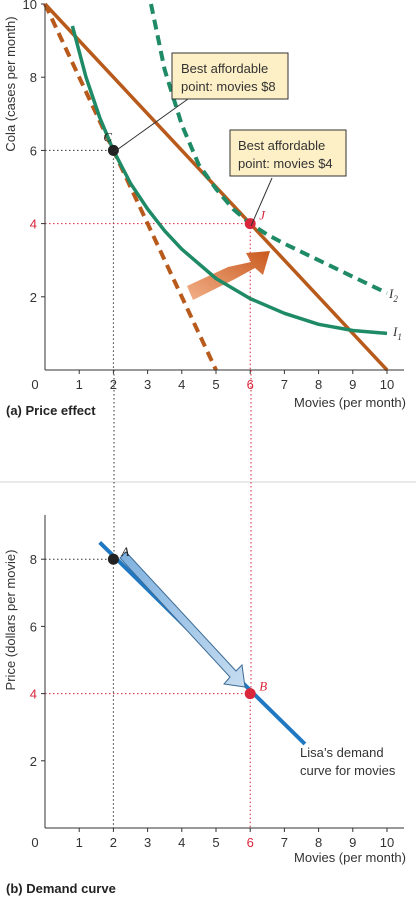  I want to click on callout-j-line1: Best affordable, so click(281, 145).